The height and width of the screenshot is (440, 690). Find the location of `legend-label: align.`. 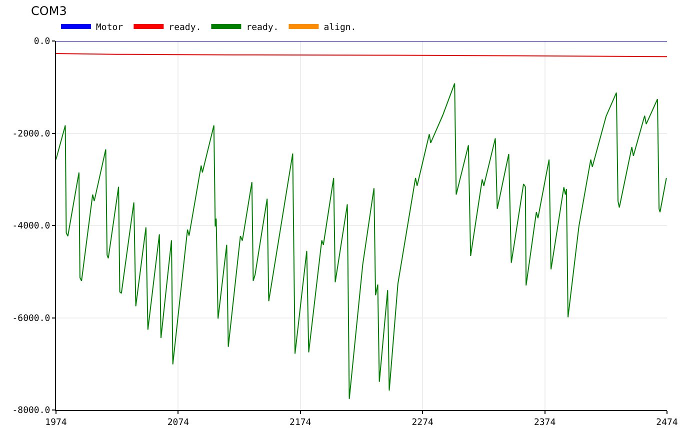

legend-label: align. is located at coordinates (340, 28).